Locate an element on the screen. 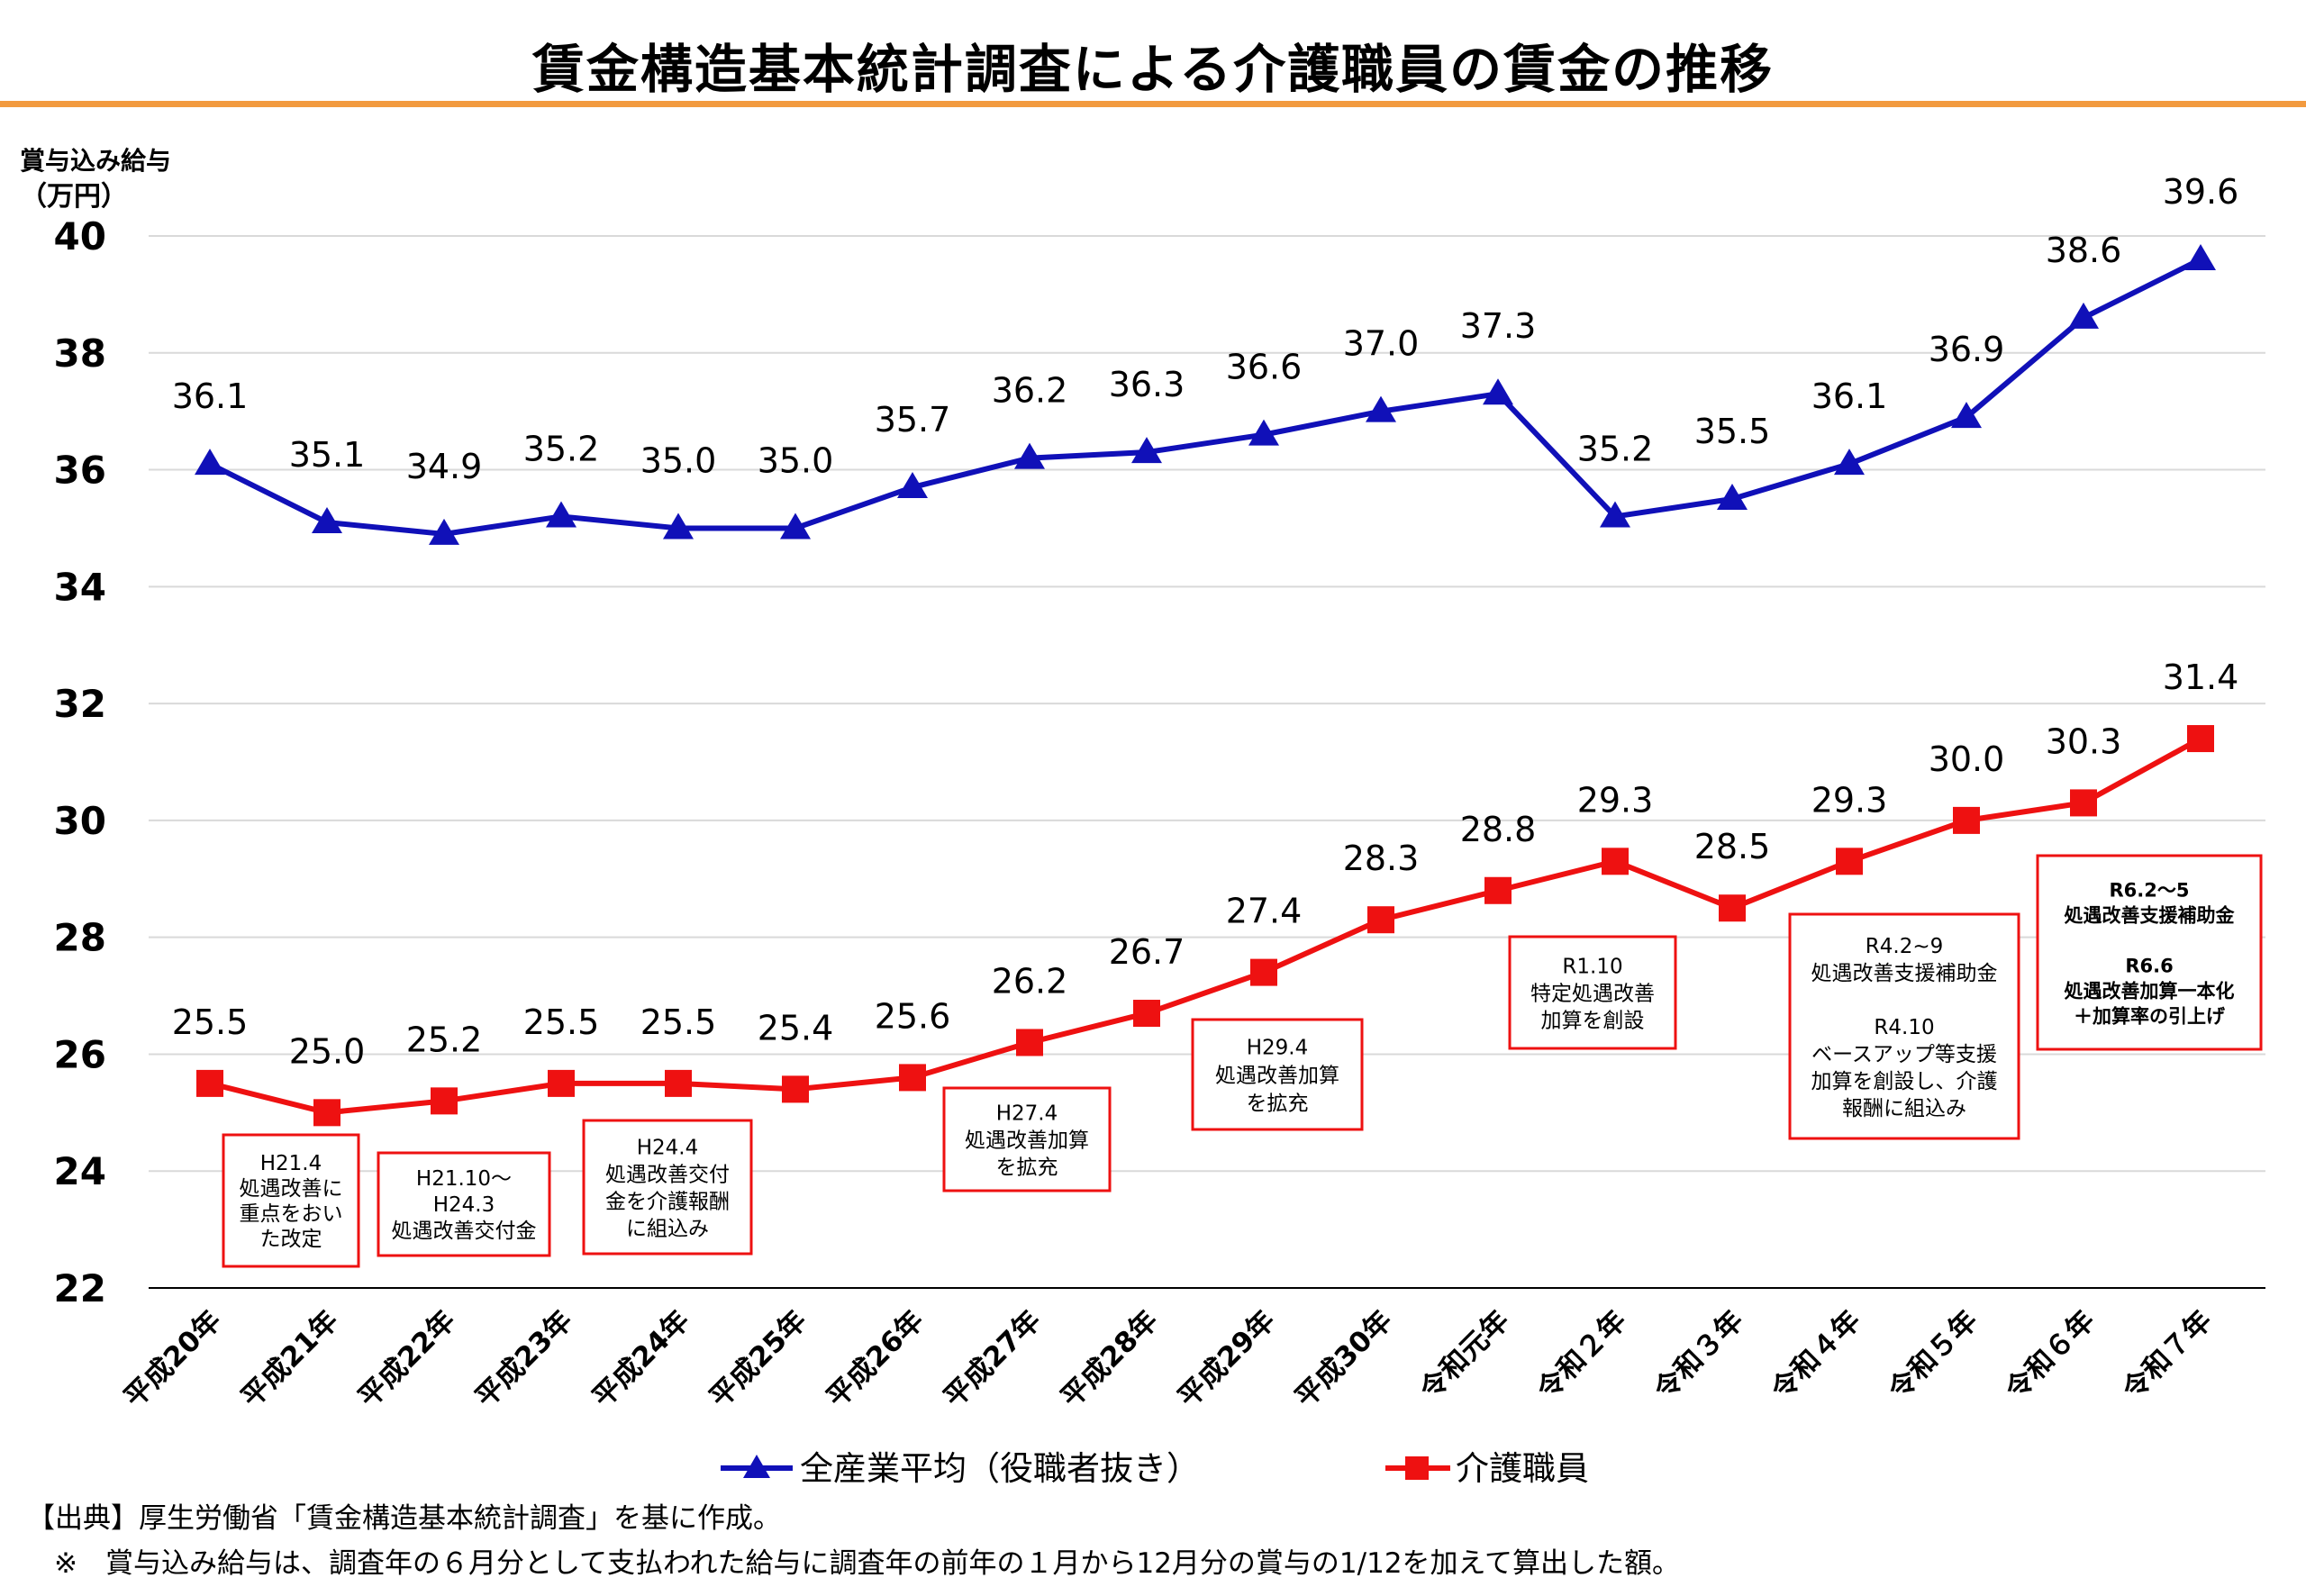 The height and width of the screenshot is (1596, 2306). annotation-text: 重点をおい is located at coordinates (291, 1214).